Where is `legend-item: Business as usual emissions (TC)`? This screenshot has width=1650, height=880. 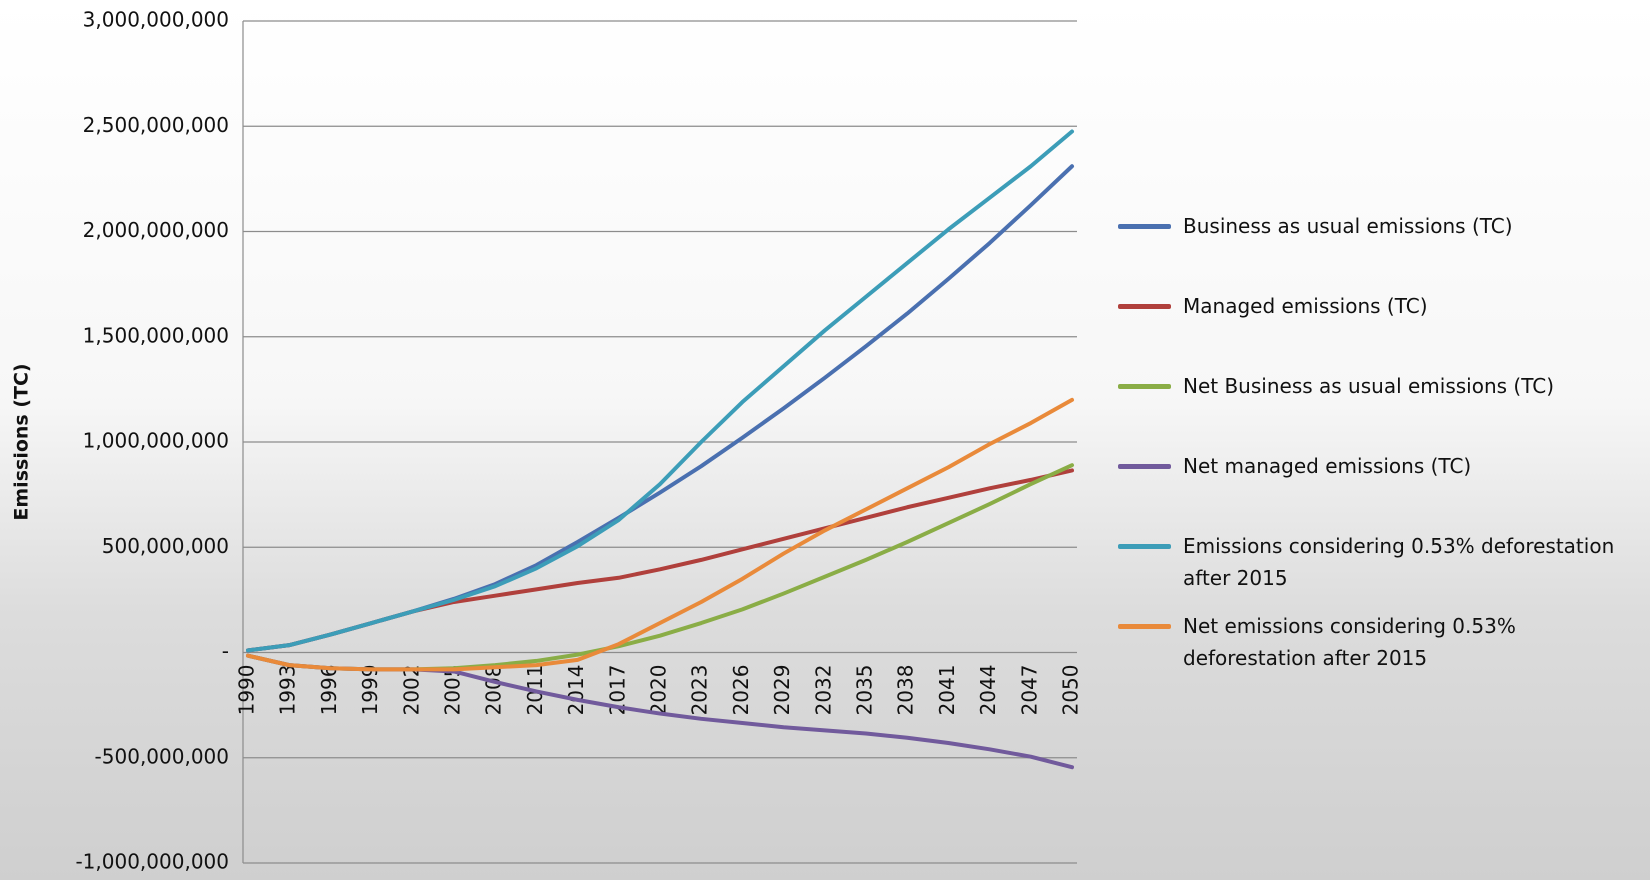
legend-item: Business as usual emissions (TC) is located at coordinates (1378, 226).